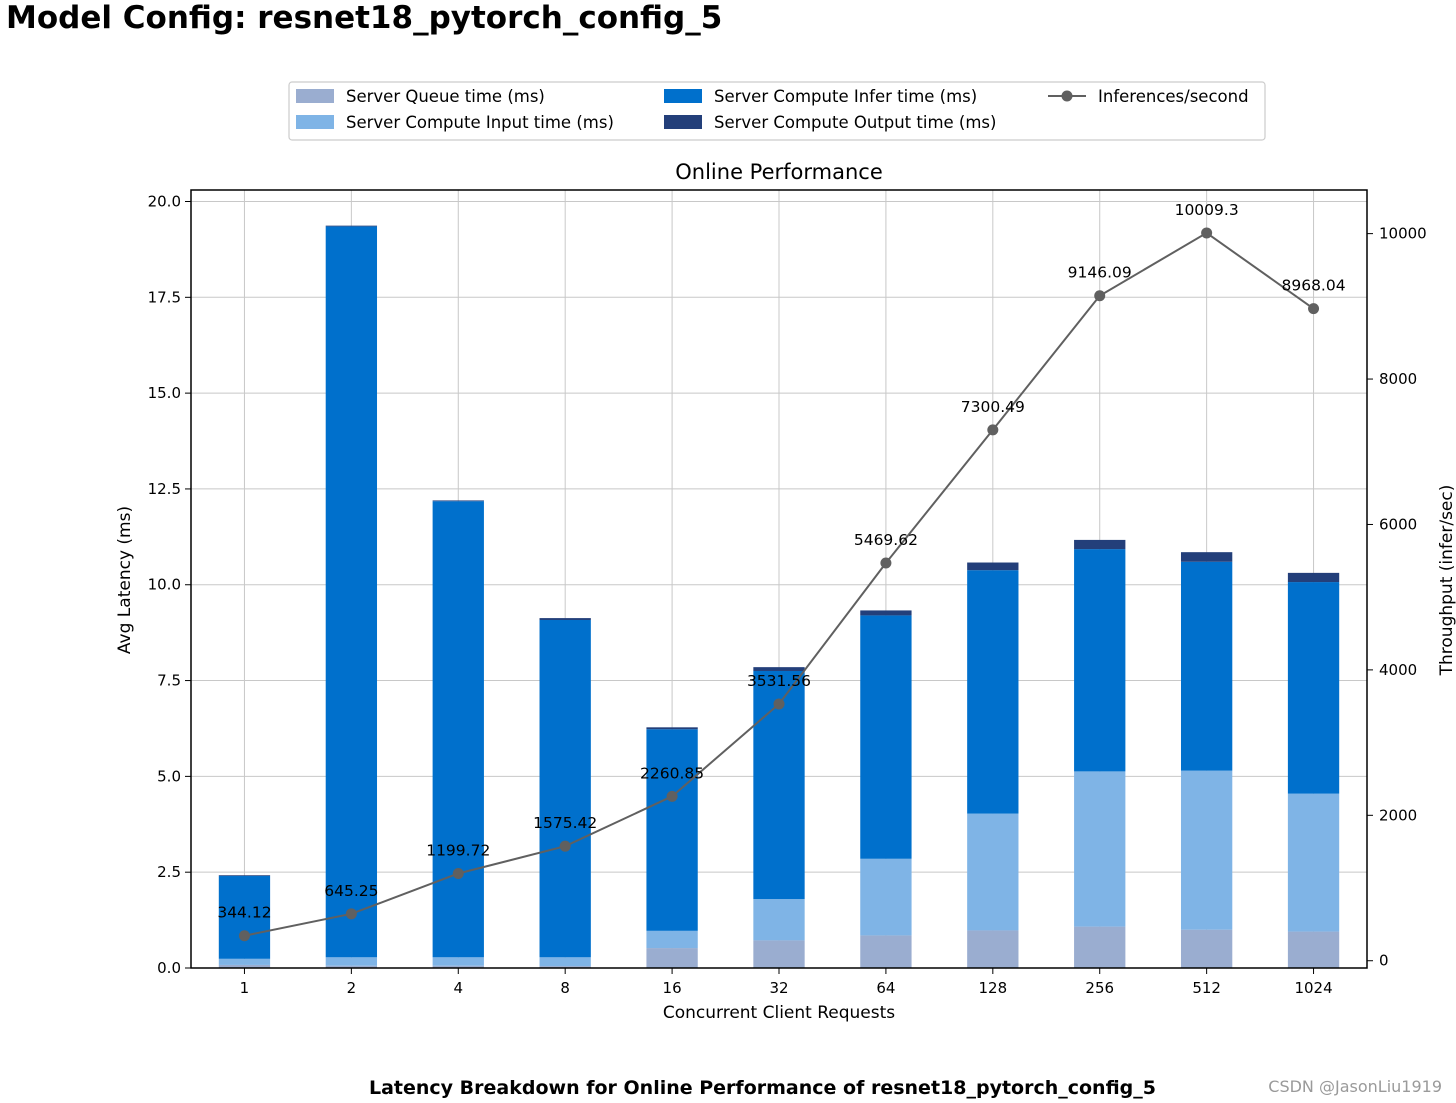  Describe the element at coordinates (672, 773) in the screenshot. I see `throughput-data-label: 2260.85` at that location.